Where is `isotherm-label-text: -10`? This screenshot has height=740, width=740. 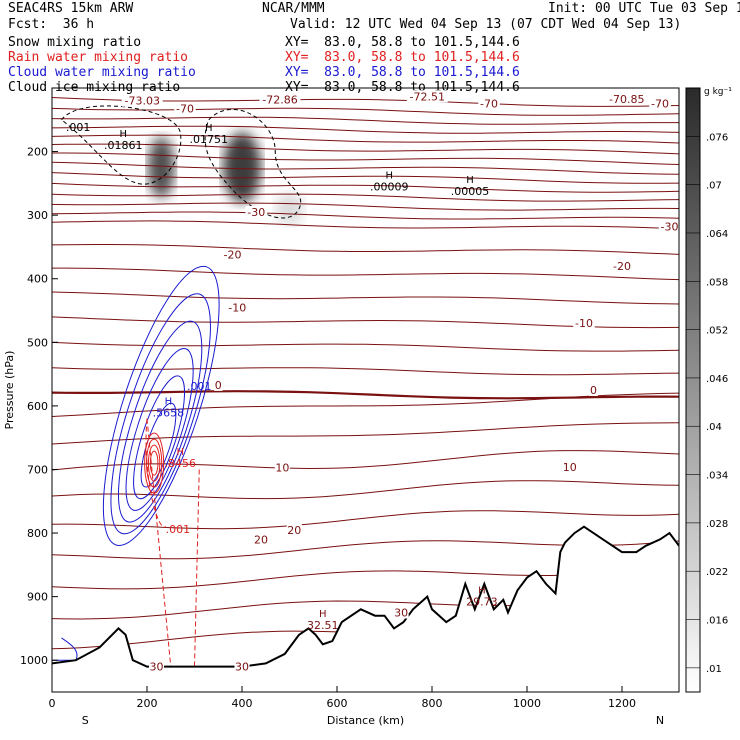 isotherm-label-text: -10 is located at coordinates (237, 307).